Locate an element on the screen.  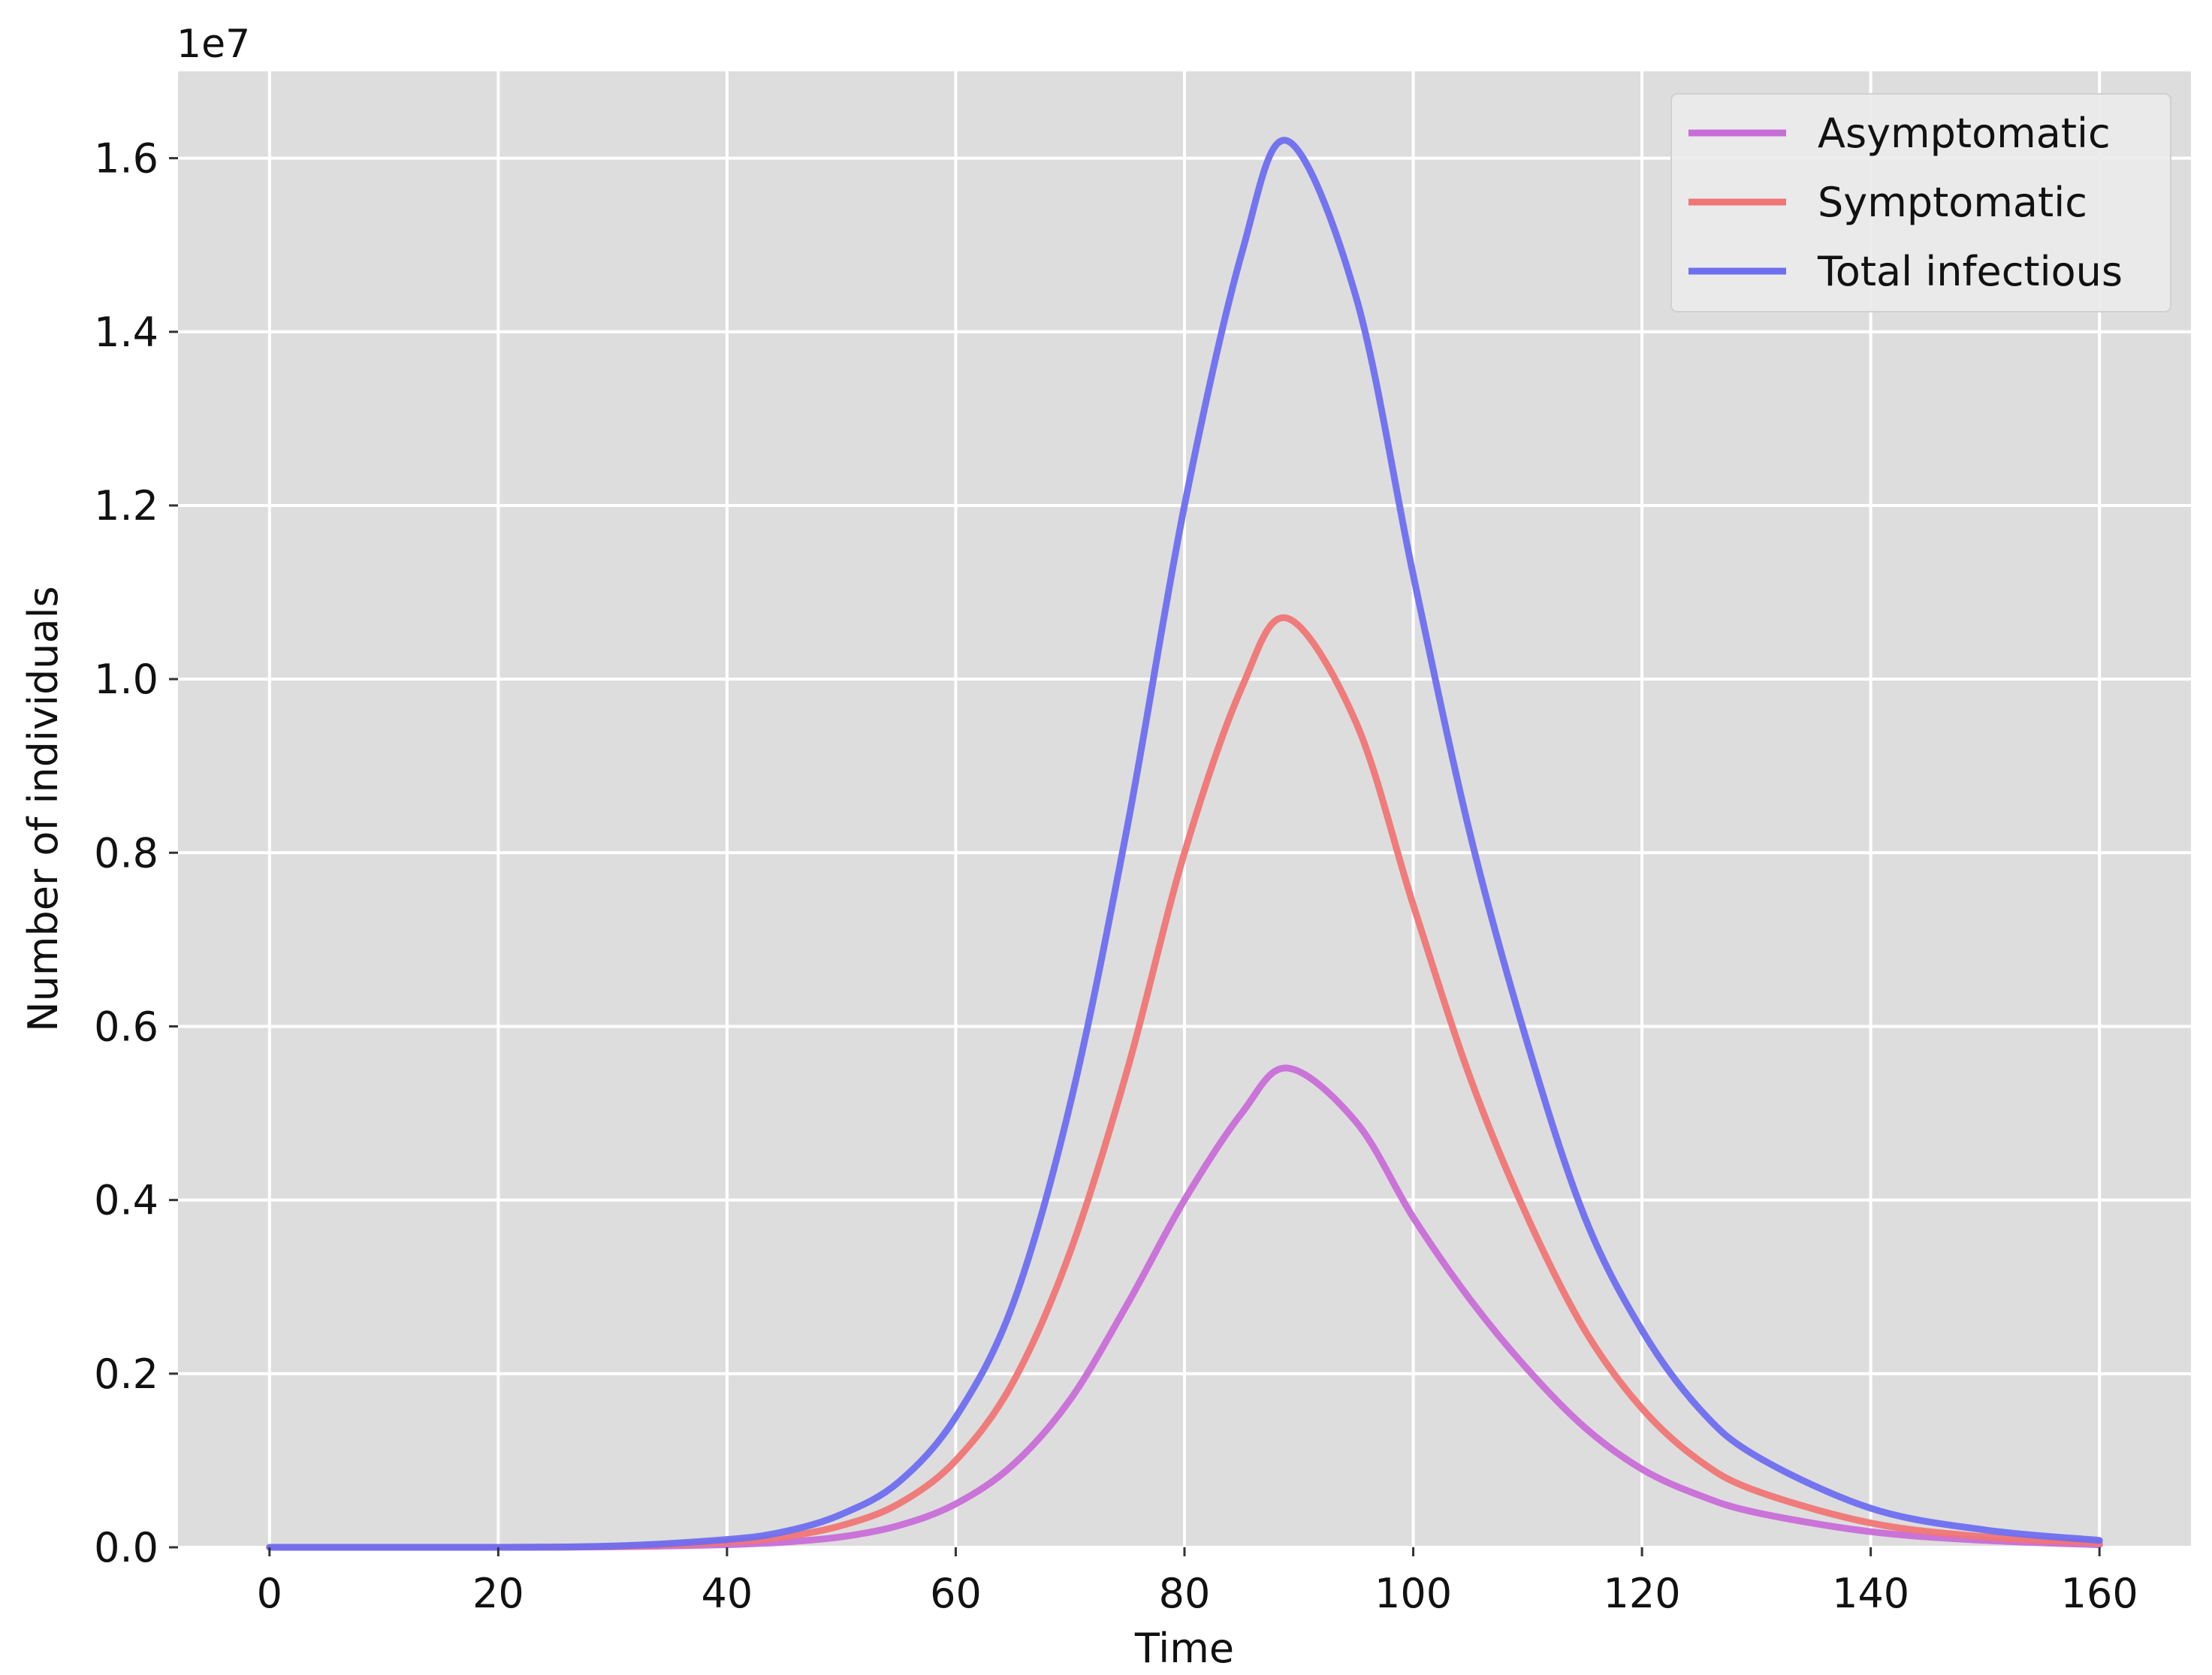
x-tick-label: 20 is located at coordinates (498, 1593).